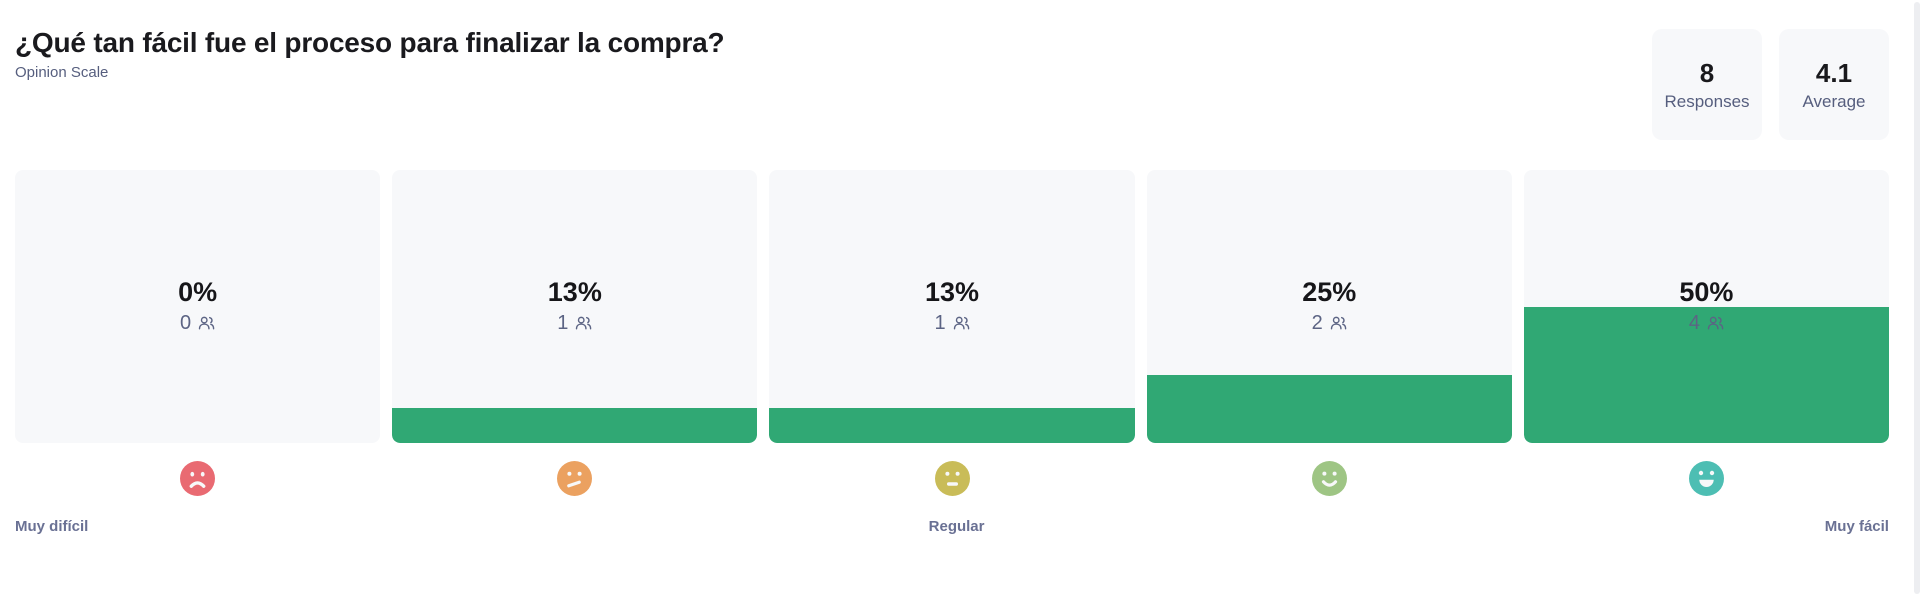 The image size is (1920, 594). Describe the element at coordinates (198, 478) in the screenshot. I see `sad-face-icon` at that location.